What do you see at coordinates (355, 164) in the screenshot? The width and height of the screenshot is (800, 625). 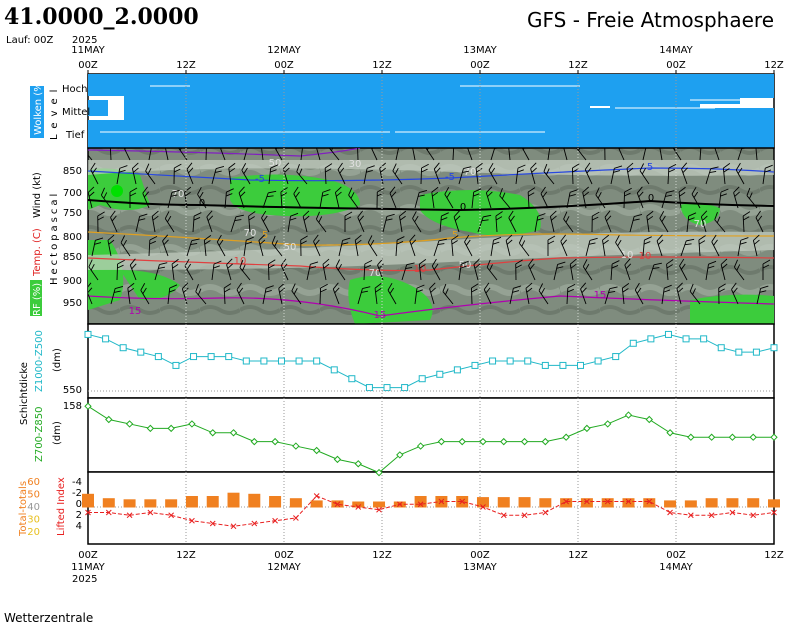 I see `contour-label: 30` at bounding box center [355, 164].